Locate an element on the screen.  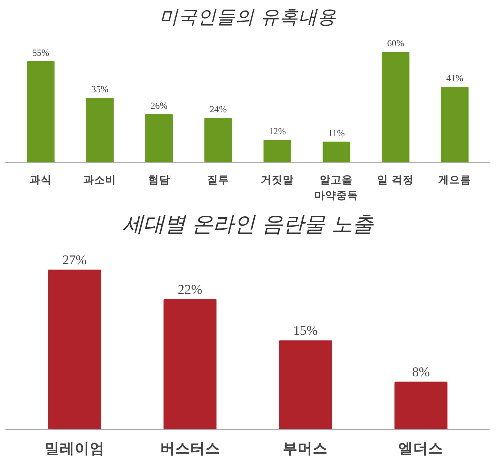
x-tick-label: 밀레이엄 is located at coordinates (74, 449).